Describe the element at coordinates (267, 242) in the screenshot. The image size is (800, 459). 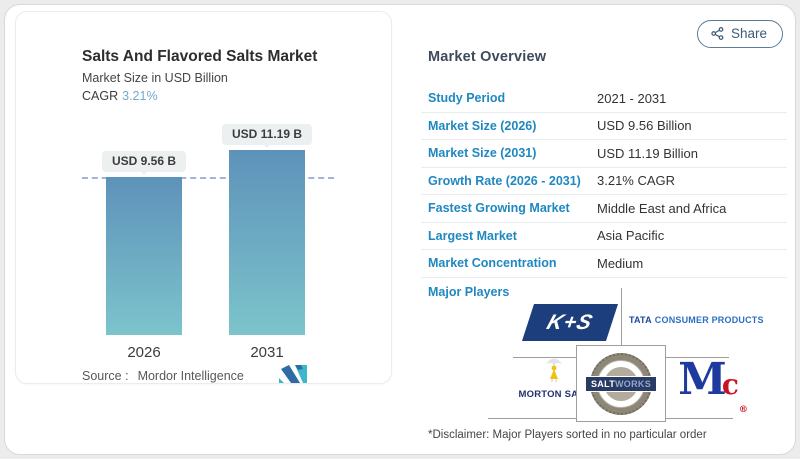
I see `bar-2031` at that location.